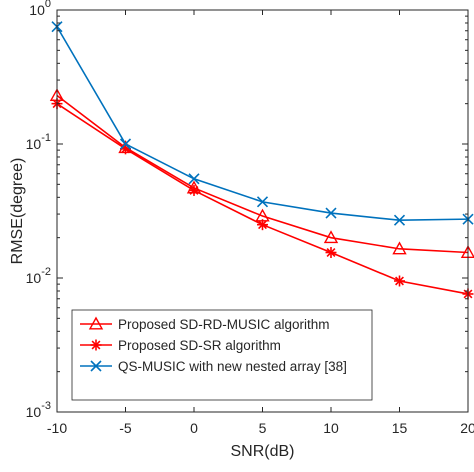 The image size is (474, 472). What do you see at coordinates (199, 345) in the screenshot?
I see `legend-label: Proposed SD-SR algorithm` at bounding box center [199, 345].